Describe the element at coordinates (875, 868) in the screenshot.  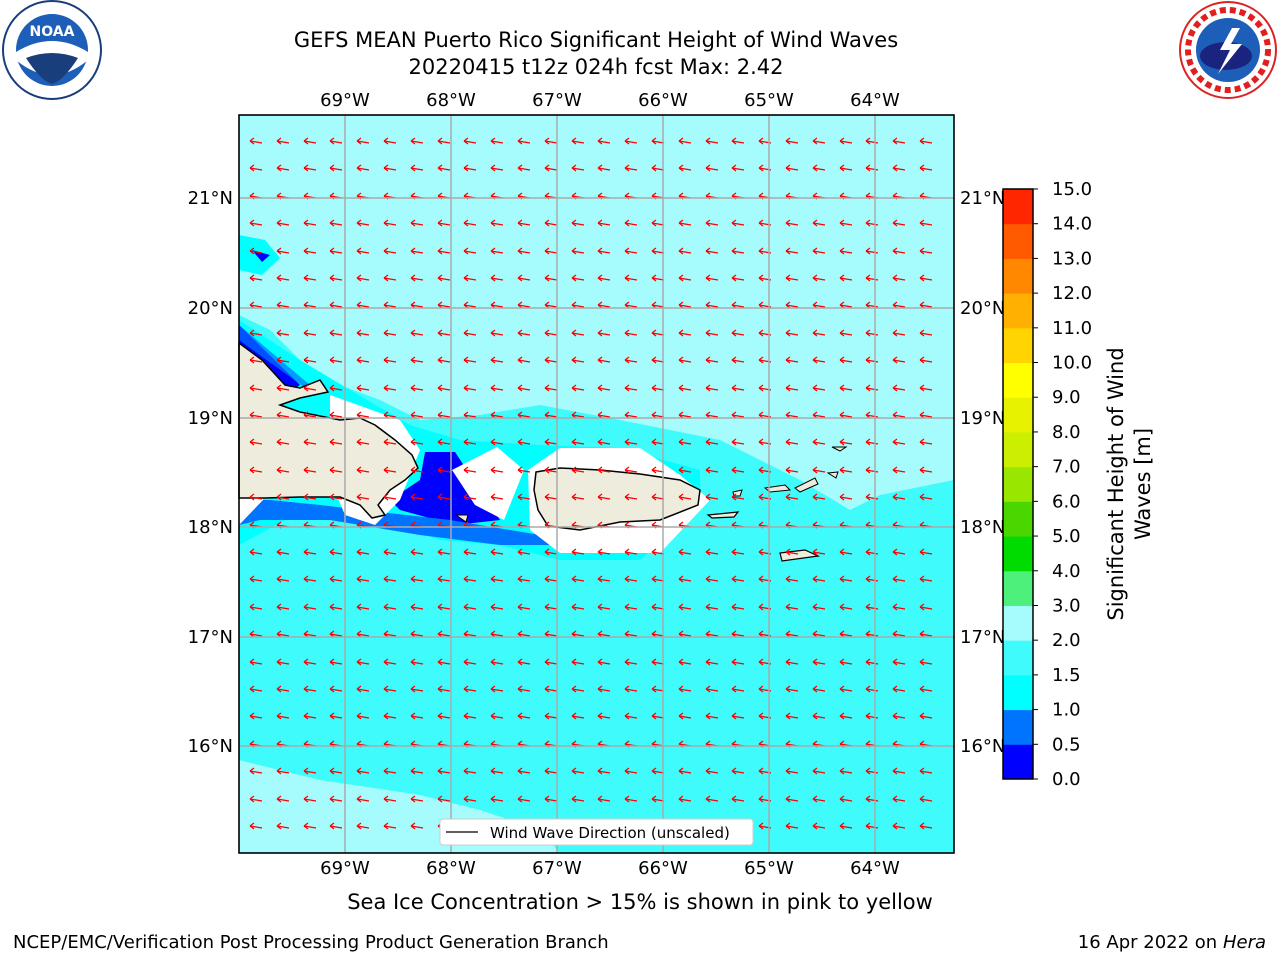
I see `lon-label-bottom: 64°W` at that location.